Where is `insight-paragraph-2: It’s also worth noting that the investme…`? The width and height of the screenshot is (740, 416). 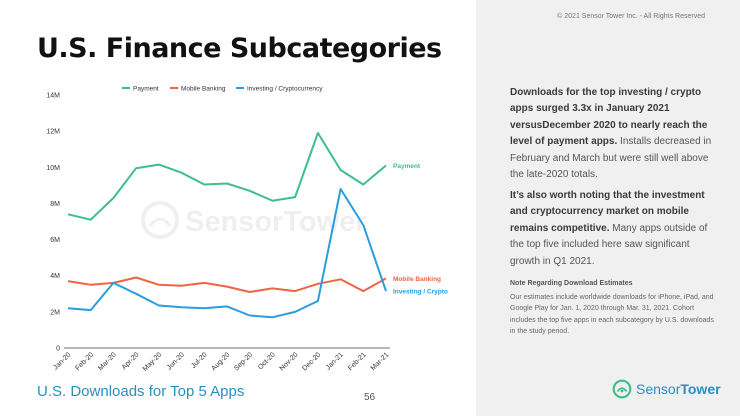 insight-paragraph-2: It’s also worth noting that the investme… is located at coordinates (615, 229).